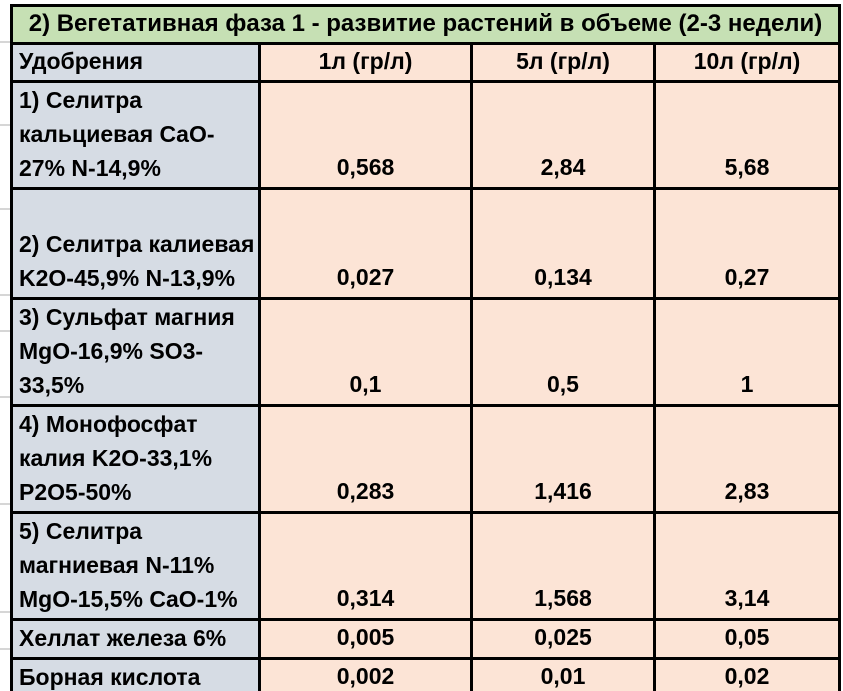 The height and width of the screenshot is (691, 843). Describe the element at coordinates (365, 243) in the screenshot. I see `dose-cell-1l: 0,027` at that location.